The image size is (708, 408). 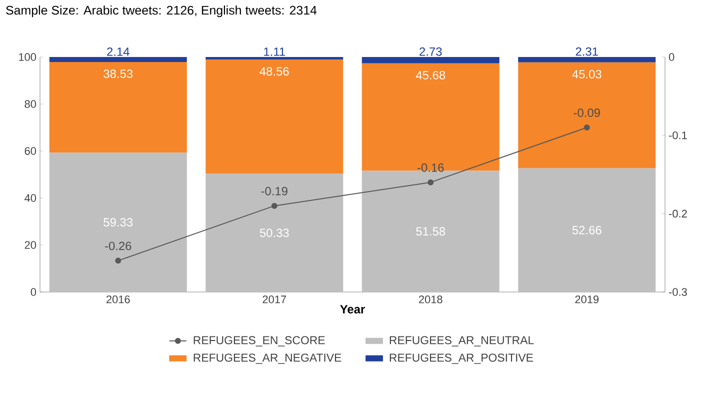 What do you see at coordinates (30, 245) in the screenshot?
I see `y-tick-label: 20` at bounding box center [30, 245].